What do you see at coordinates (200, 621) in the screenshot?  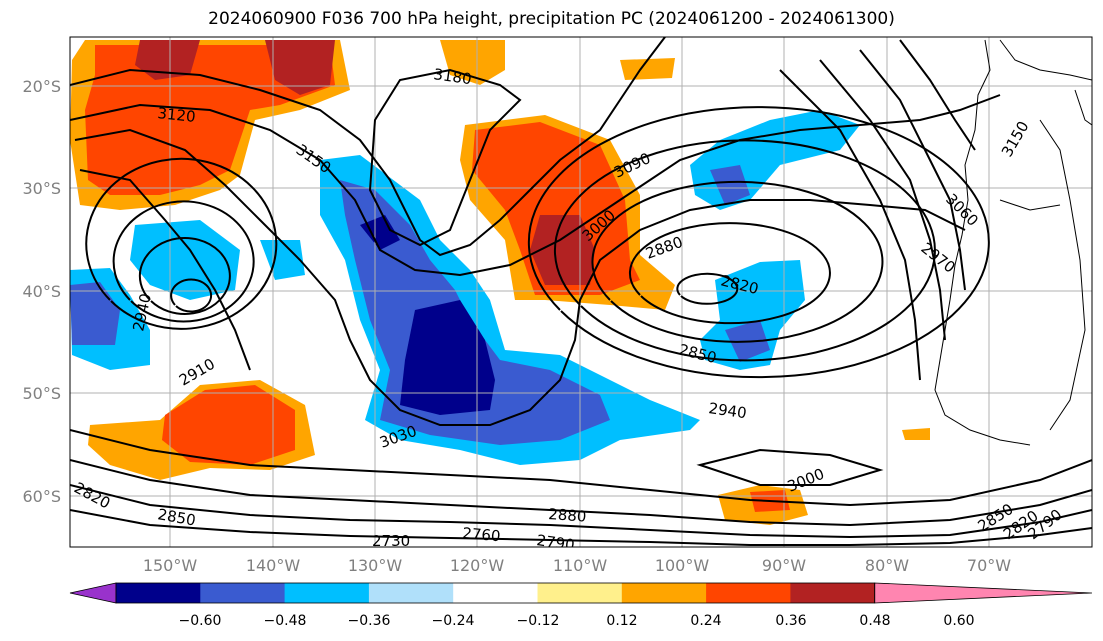 I see `colorbar-tick-label: −0.60` at bounding box center [200, 621].